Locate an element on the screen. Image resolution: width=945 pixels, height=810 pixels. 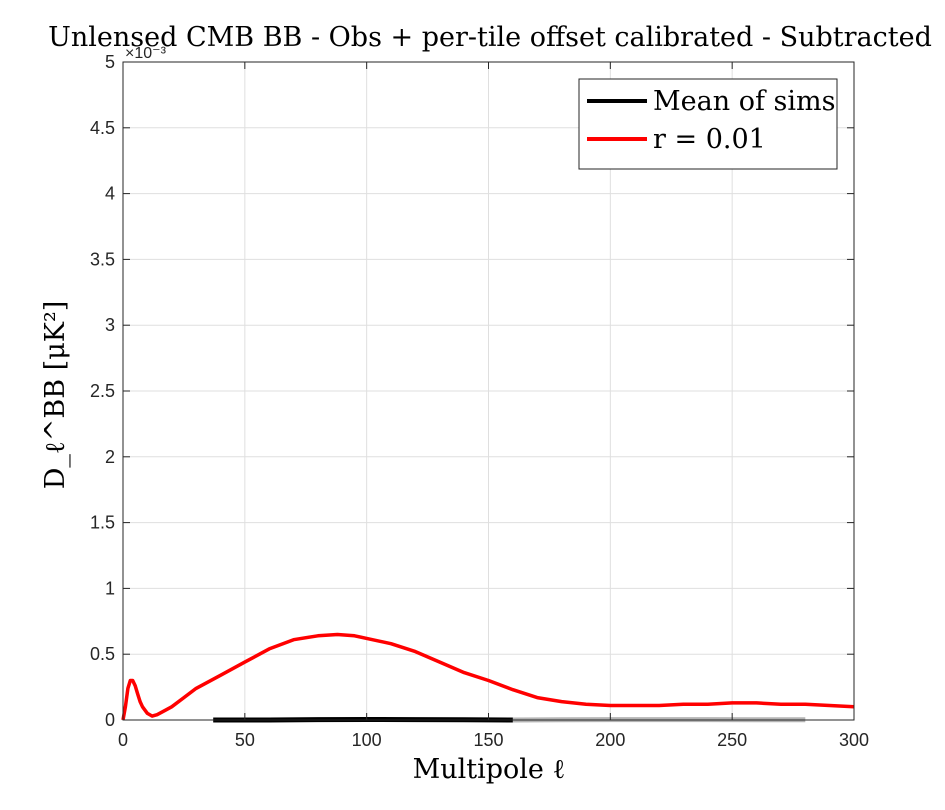
legend-label: r = 0.01 is located at coordinates (709, 139).